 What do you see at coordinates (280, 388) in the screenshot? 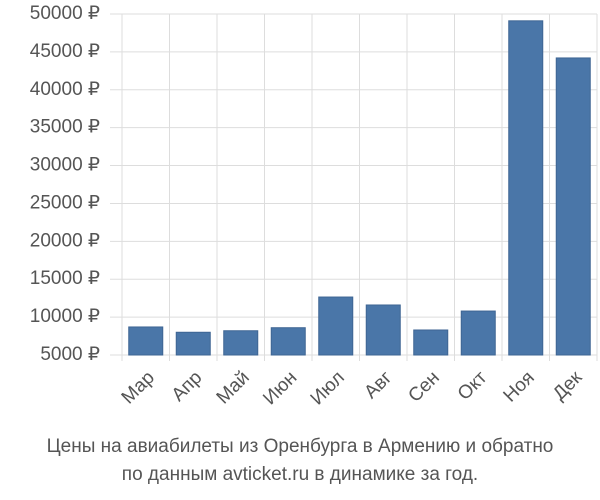
I see `x-tick-label: Июн` at bounding box center [280, 388].